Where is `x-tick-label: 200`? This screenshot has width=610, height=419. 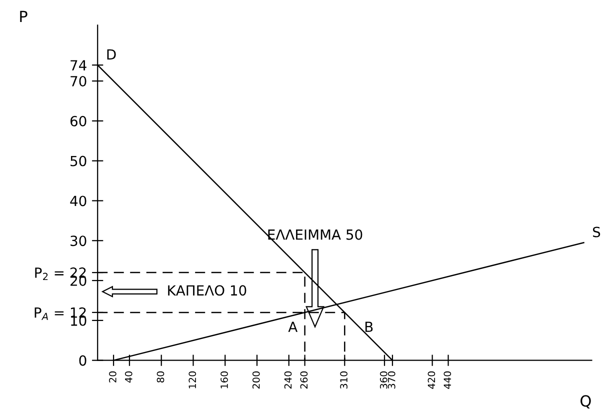 x-tick-label: 200 is located at coordinates (256, 380).